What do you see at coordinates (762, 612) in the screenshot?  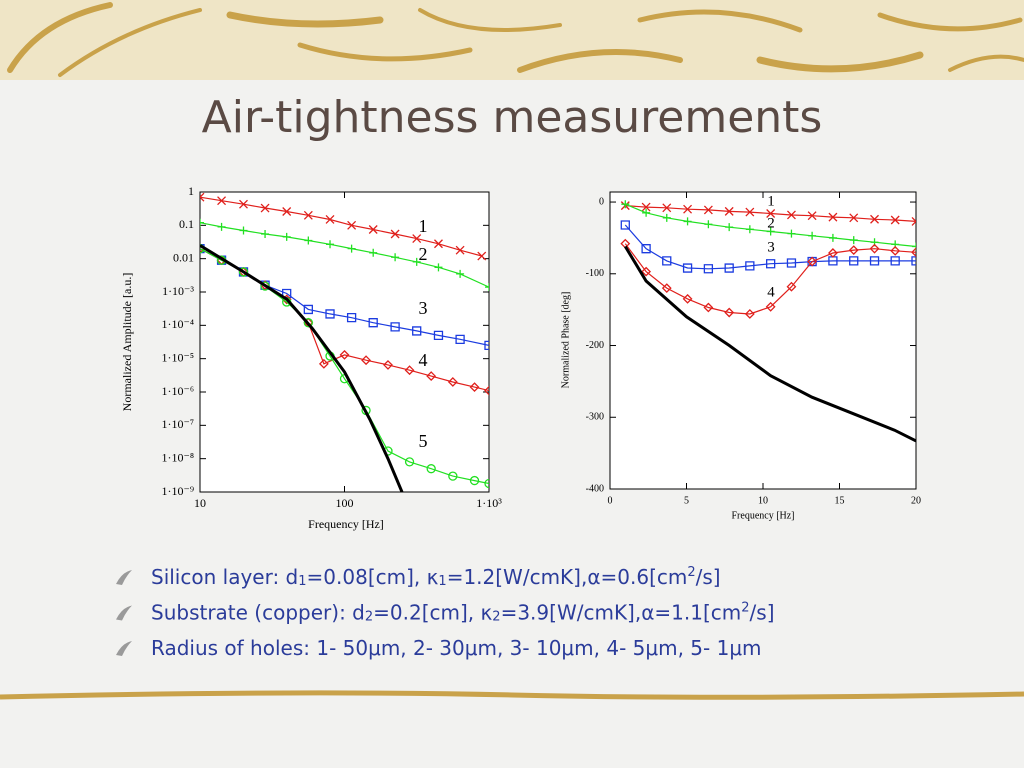 I see `bullet-run: /s]` at bounding box center [762, 612].